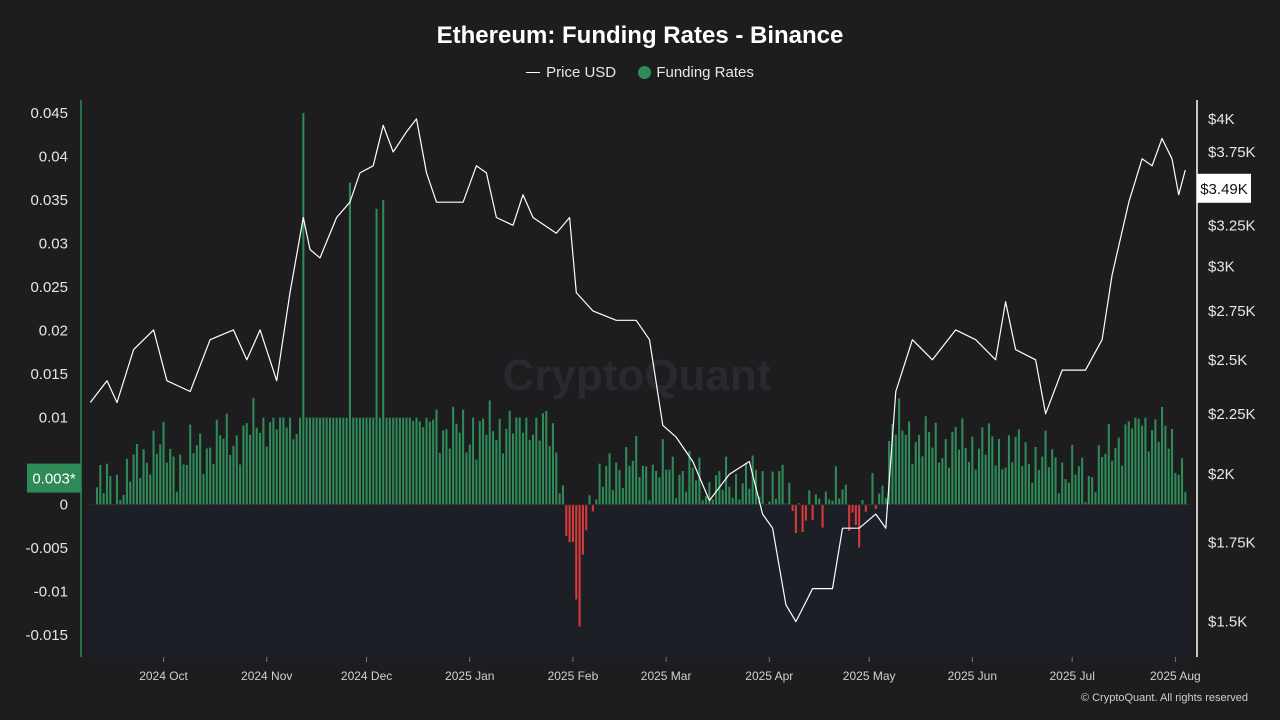 Image resolution: width=1280 pixels, height=720 pixels. What do you see at coordinates (1232, 543) in the screenshot?
I see `y-right-tick-label: $1.75K` at bounding box center [1232, 543].